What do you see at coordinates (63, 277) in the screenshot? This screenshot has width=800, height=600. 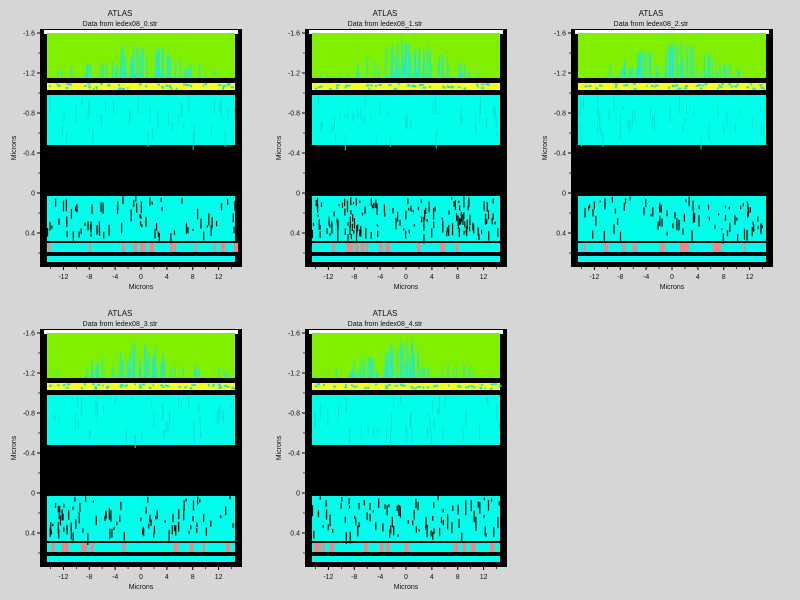 I see `x-tick-label: -12` at bounding box center [63, 277].